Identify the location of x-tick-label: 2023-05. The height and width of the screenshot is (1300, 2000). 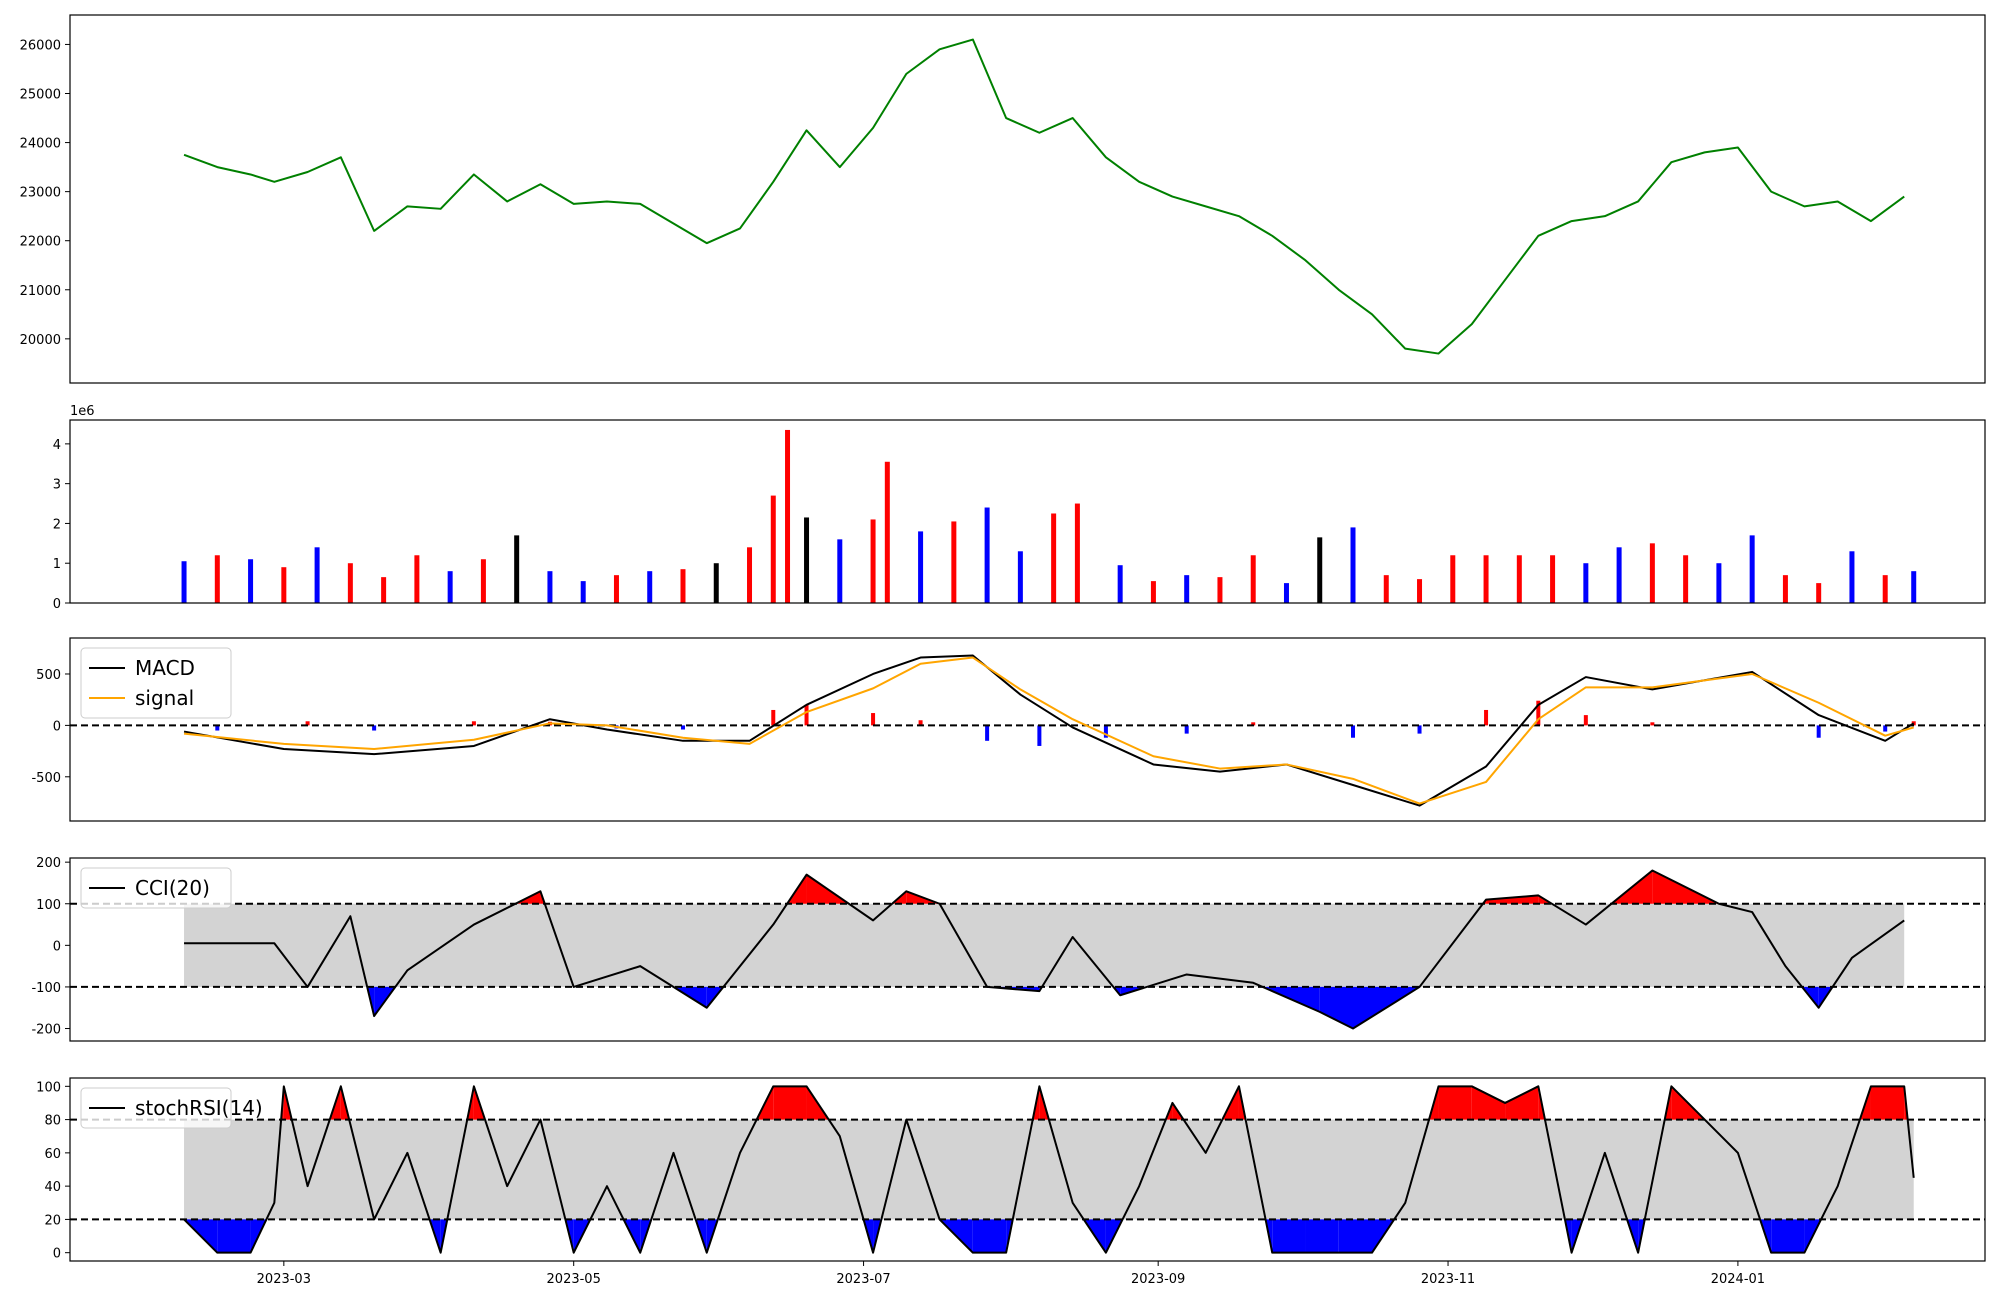
(574, 1279).